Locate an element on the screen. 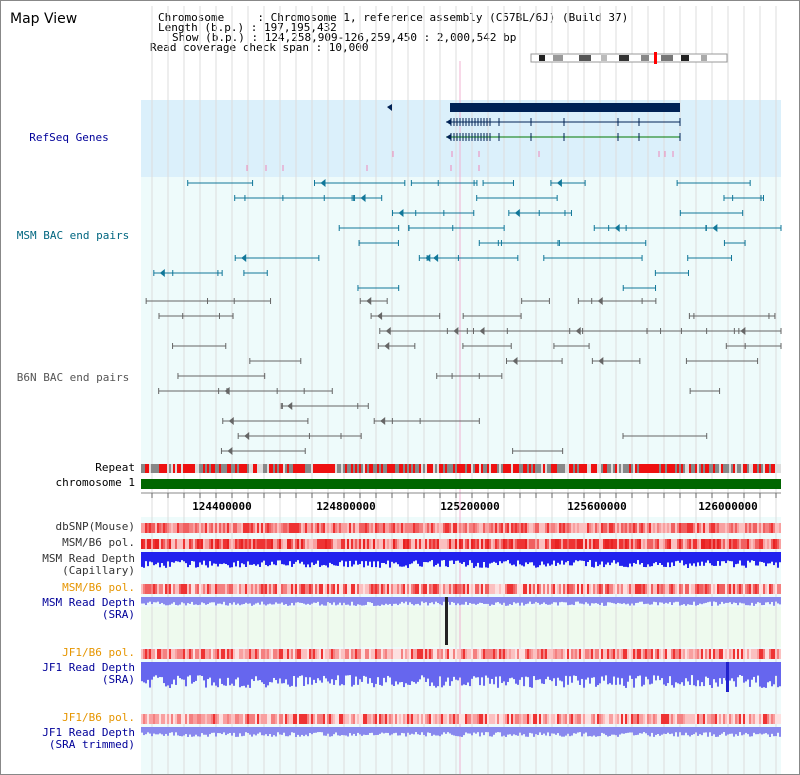 Image resolution: width=800 pixels, height=775 pixels. chromosome-ideogram is located at coordinates (629, 58).